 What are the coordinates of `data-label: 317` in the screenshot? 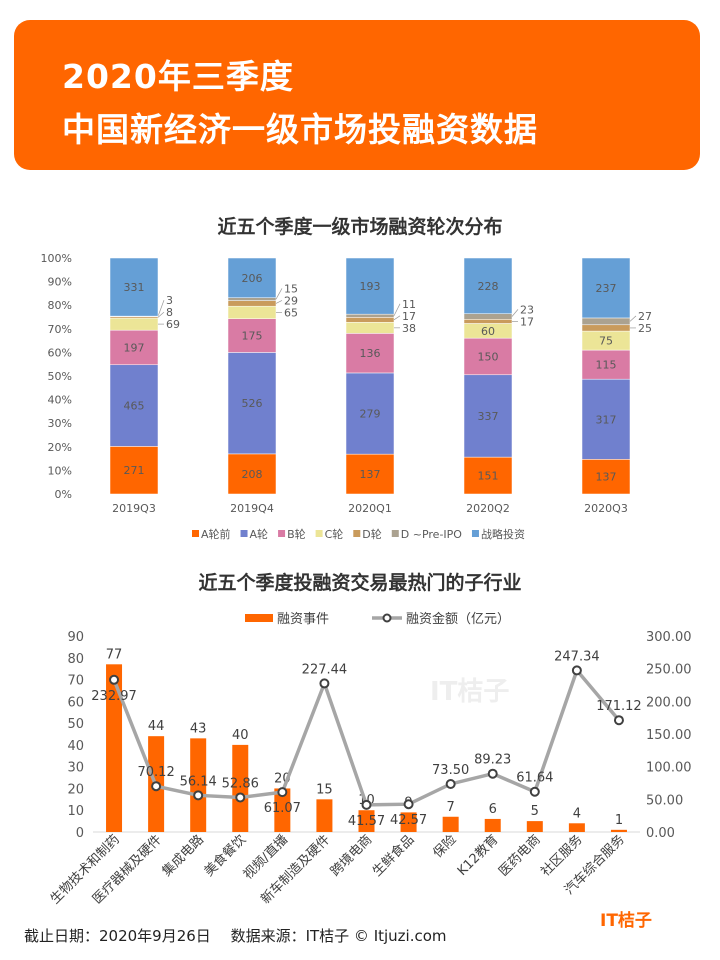 It's located at (606, 419).